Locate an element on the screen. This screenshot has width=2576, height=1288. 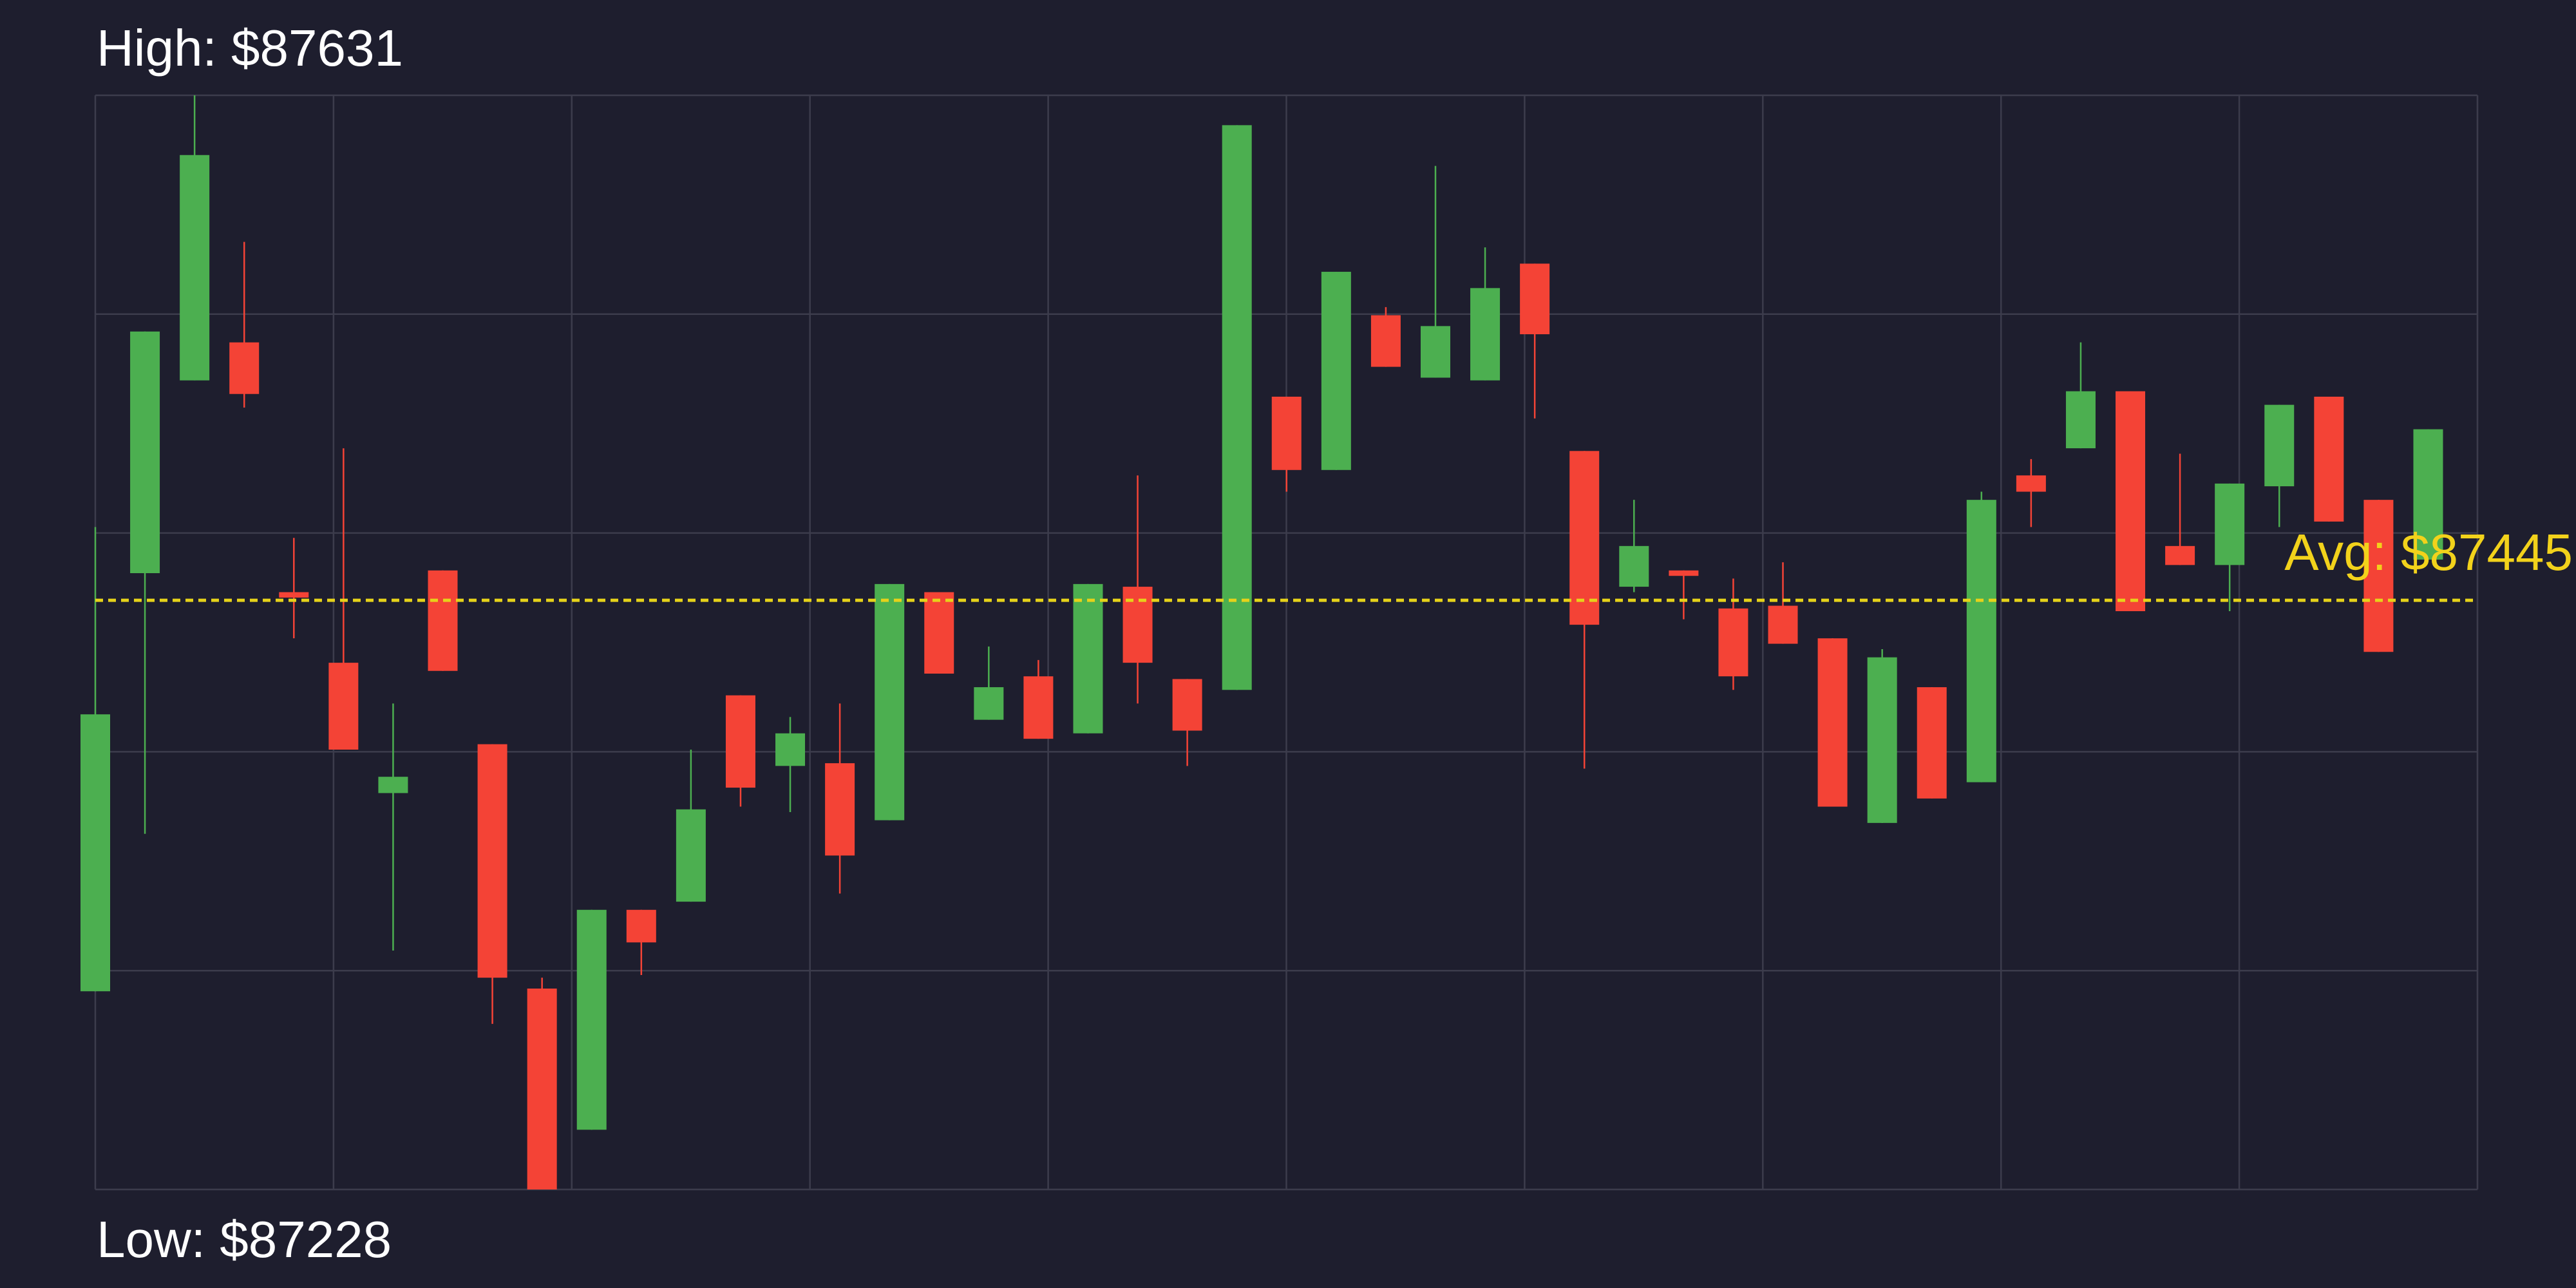
average-label: Avg: $87445 is located at coordinates (2428, 553).